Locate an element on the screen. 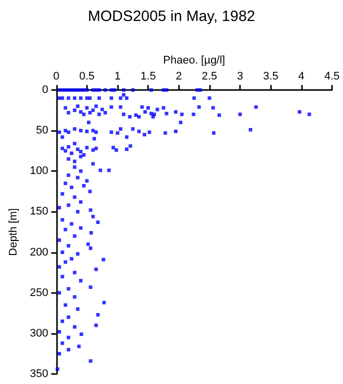 The width and height of the screenshot is (343, 384). x-tick-label: 4.5 is located at coordinates (332, 76).